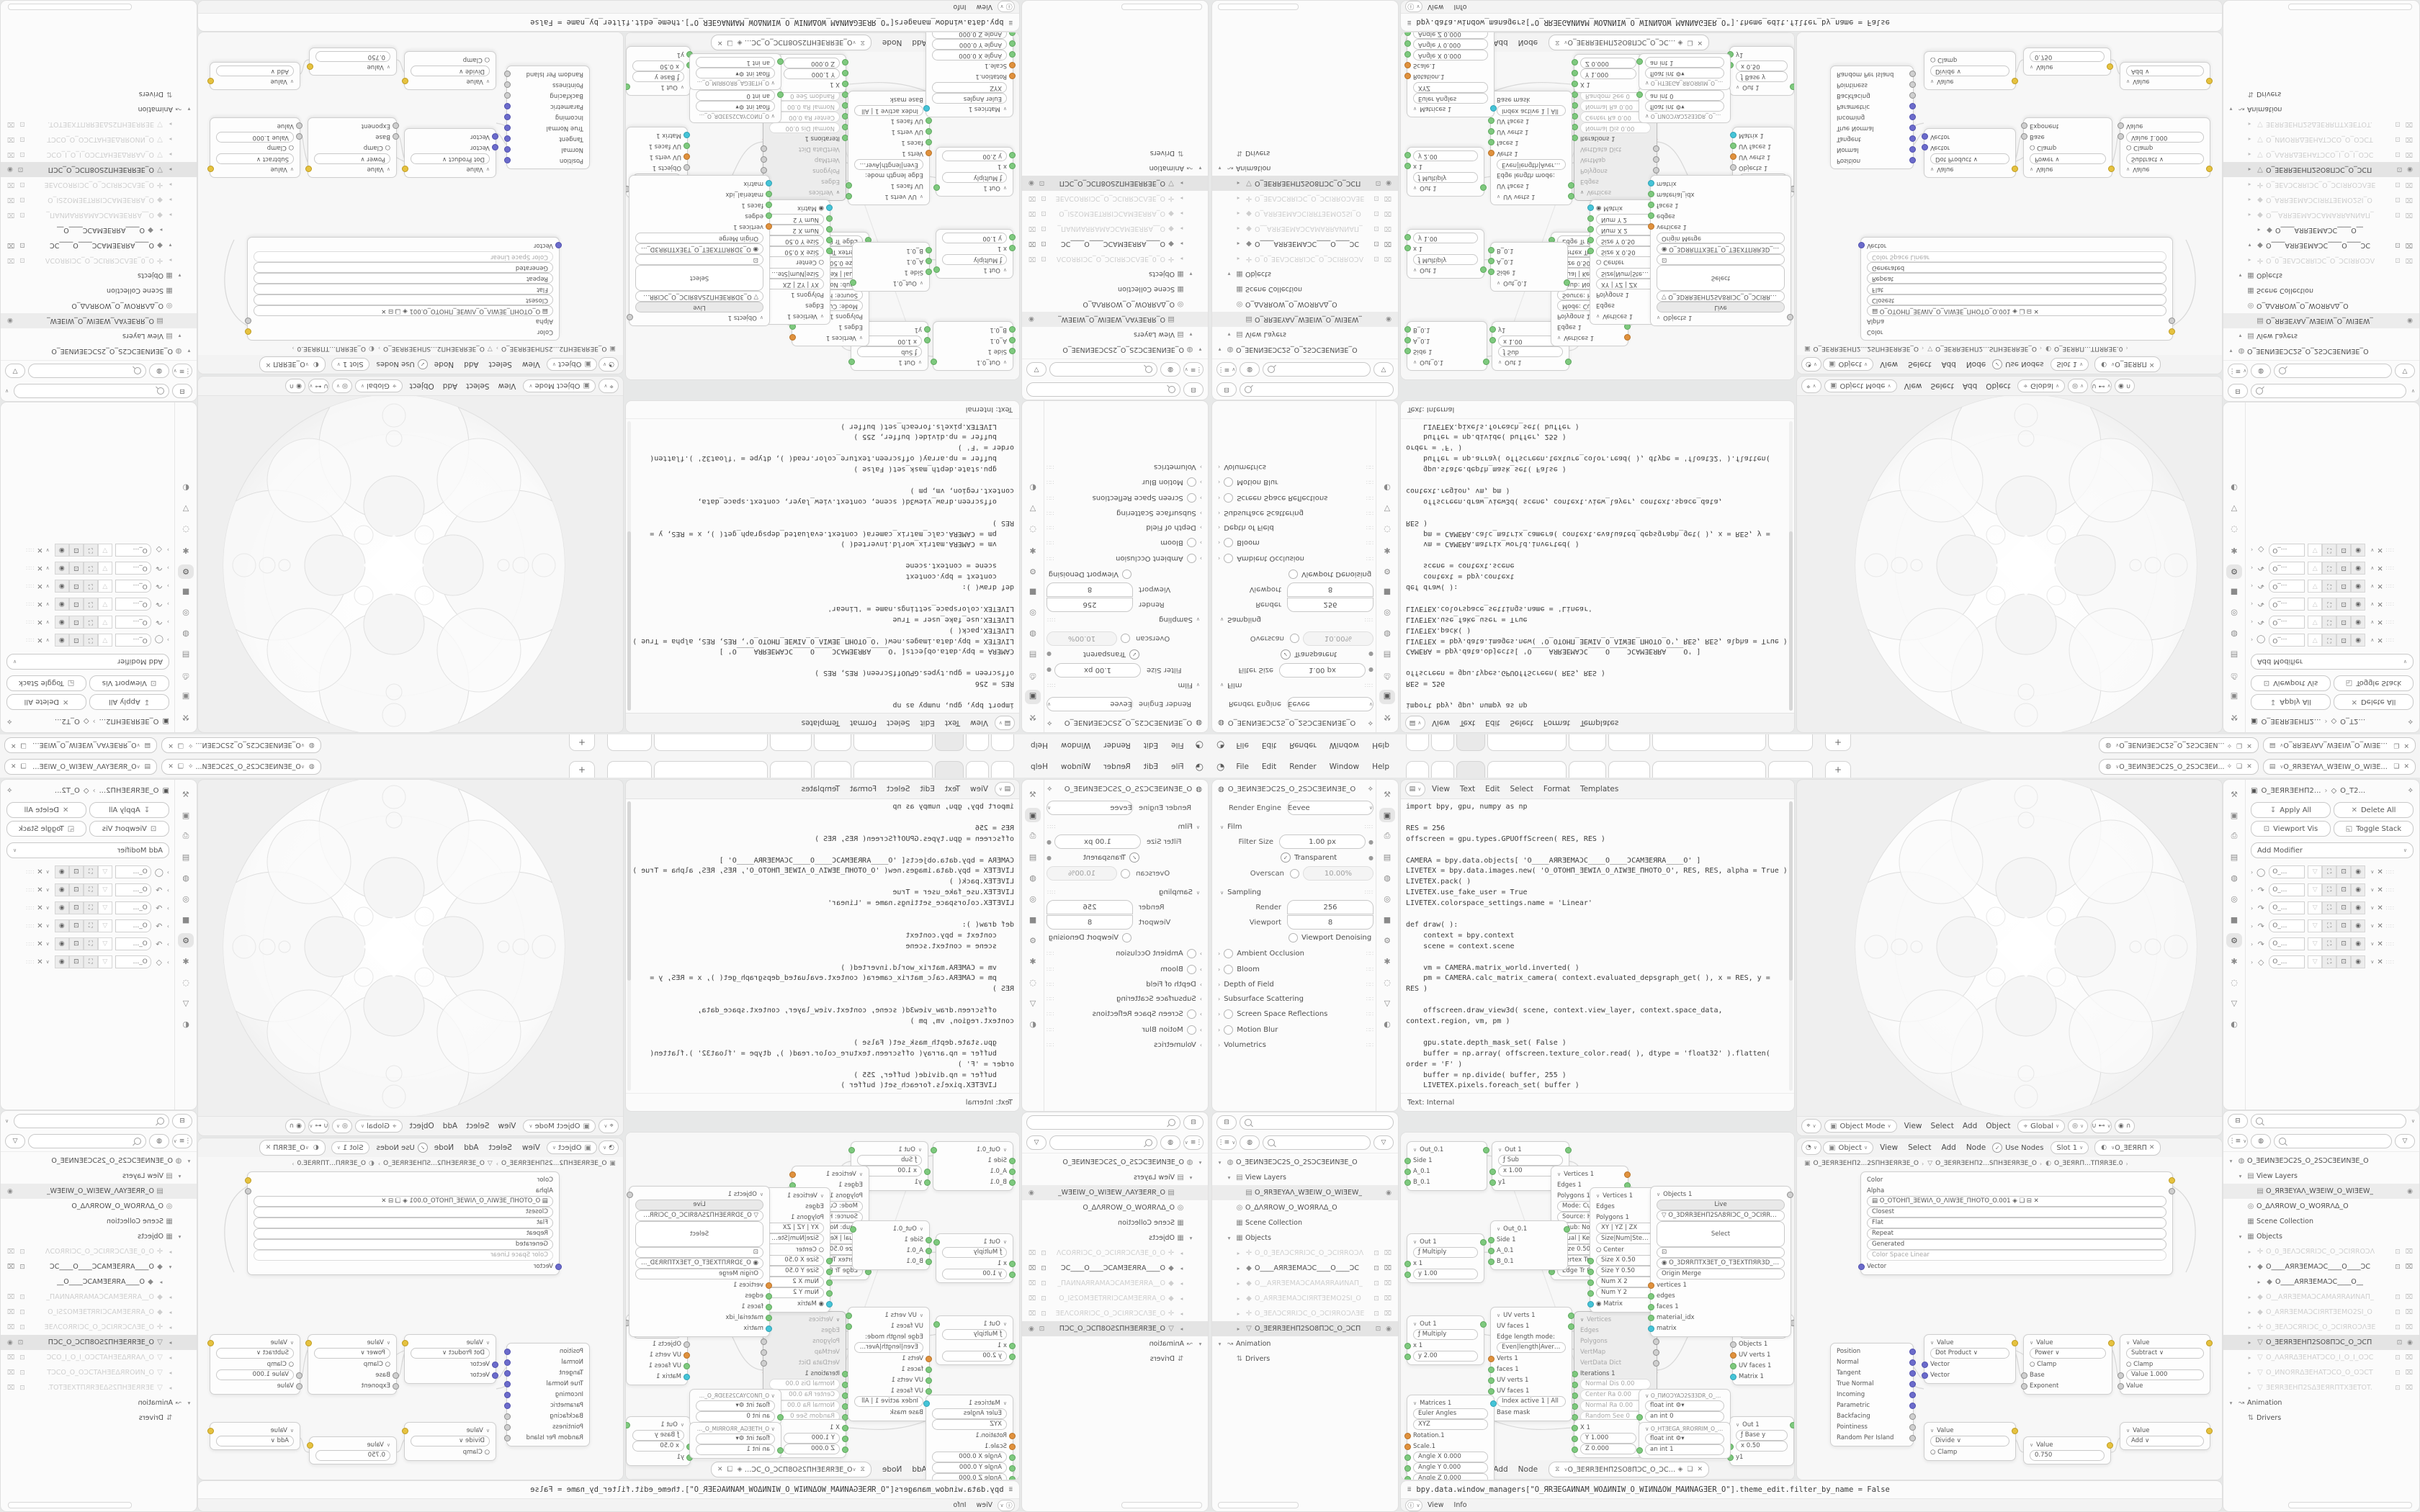  What do you see at coordinates (1721, 278) in the screenshot?
I see `node-row: Select` at bounding box center [1721, 278].